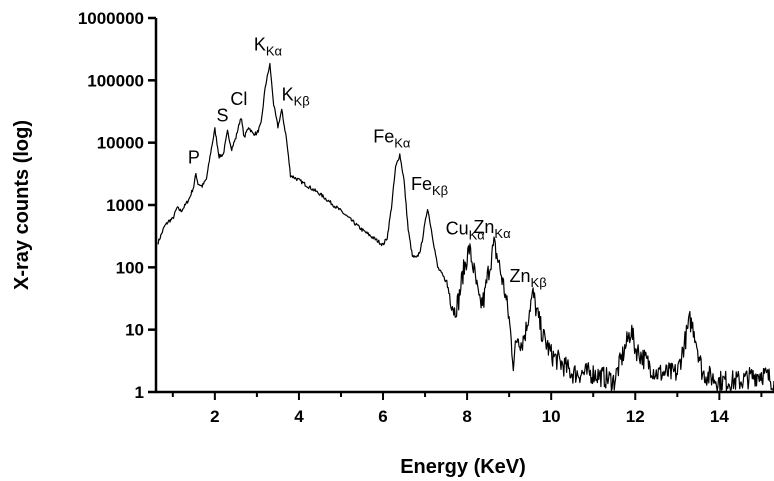  What do you see at coordinates (299, 416) in the screenshot?
I see `x-tick-label: 4` at bounding box center [299, 416].